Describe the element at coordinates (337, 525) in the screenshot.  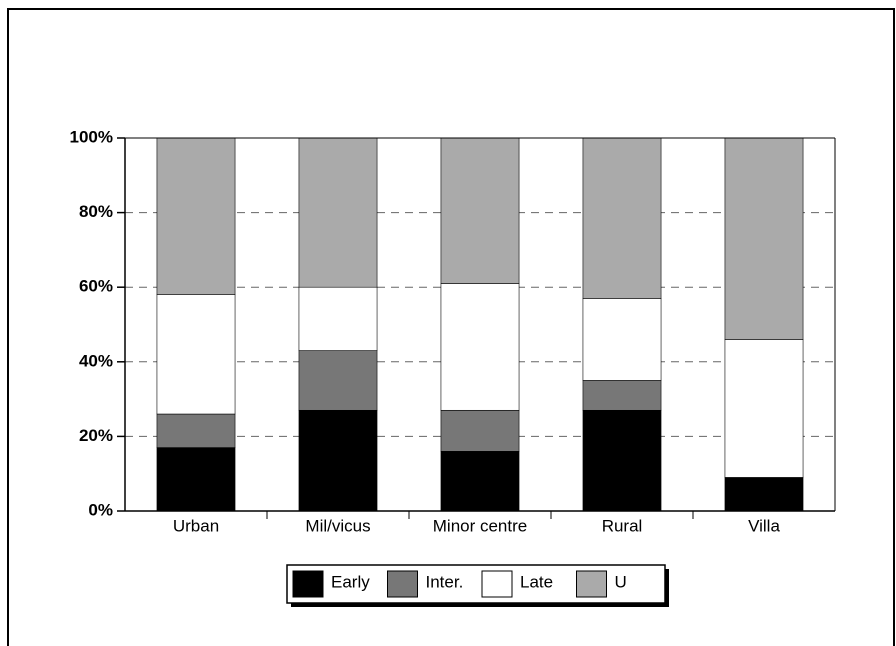
I see `x-tick-label: Mil/vicus` at that location.